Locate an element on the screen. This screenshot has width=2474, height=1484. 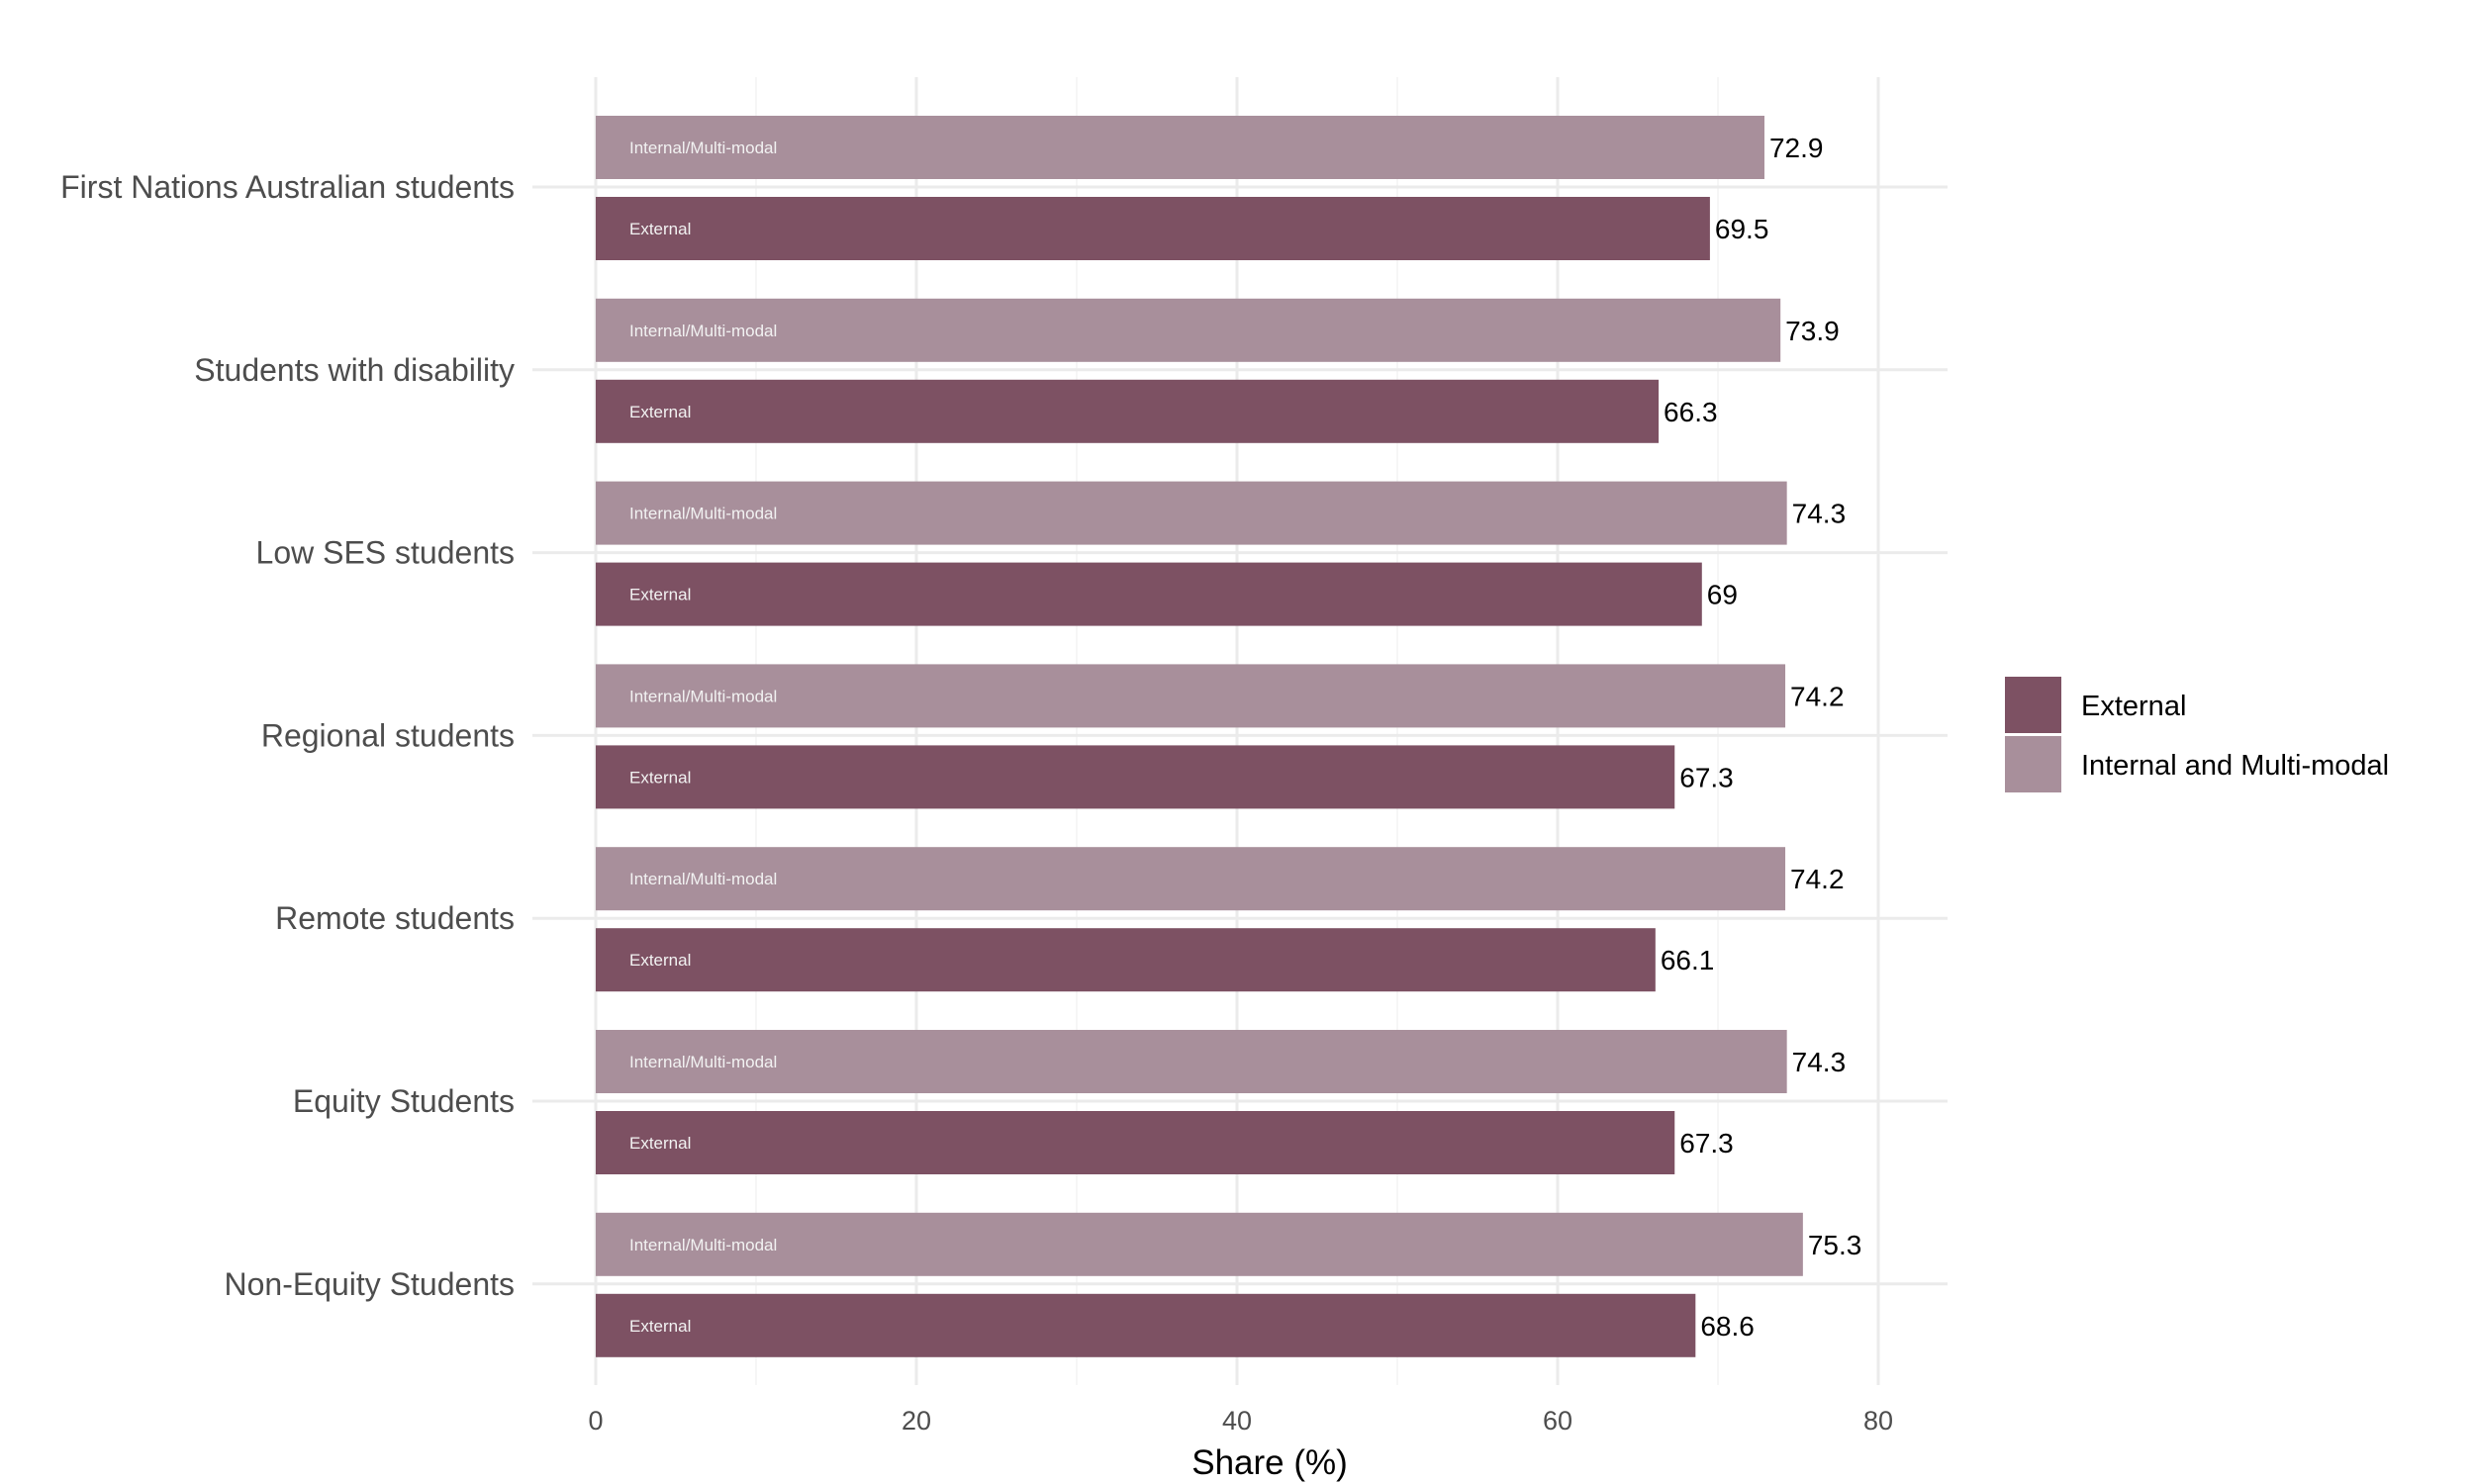
x-tick-label: 60 is located at coordinates (1557, 1421).